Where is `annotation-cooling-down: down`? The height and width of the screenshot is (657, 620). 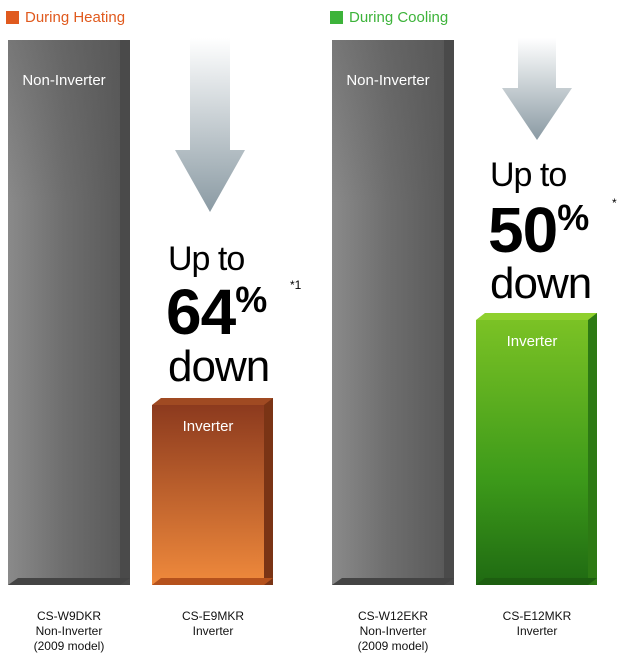
annotation-cooling-down: down is located at coordinates (541, 283).